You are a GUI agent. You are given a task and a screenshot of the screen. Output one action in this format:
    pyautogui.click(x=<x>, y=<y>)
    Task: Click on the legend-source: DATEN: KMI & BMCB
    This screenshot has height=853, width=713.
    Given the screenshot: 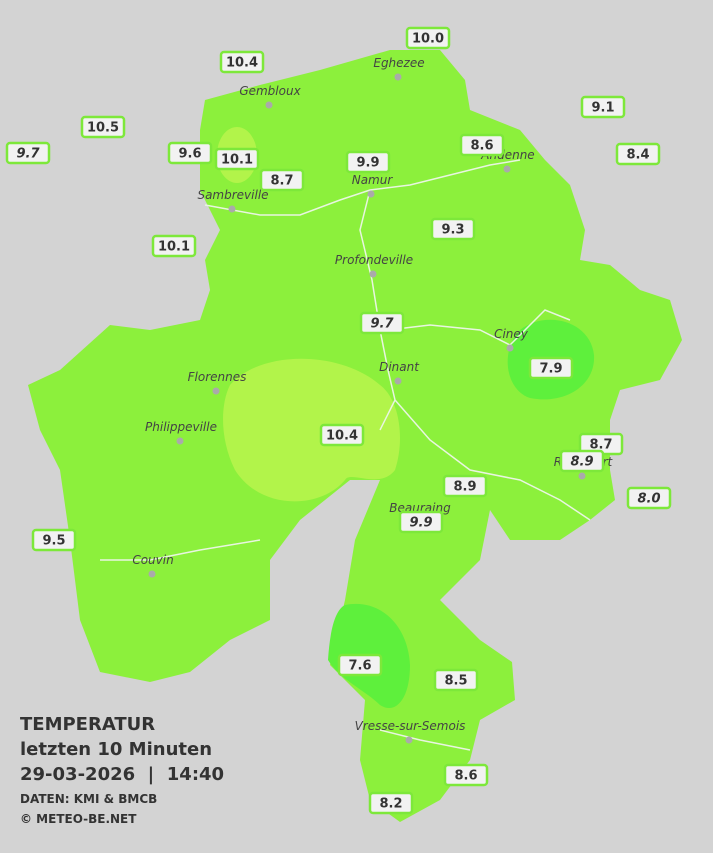 What is the action you would take?
    pyautogui.click(x=88, y=799)
    